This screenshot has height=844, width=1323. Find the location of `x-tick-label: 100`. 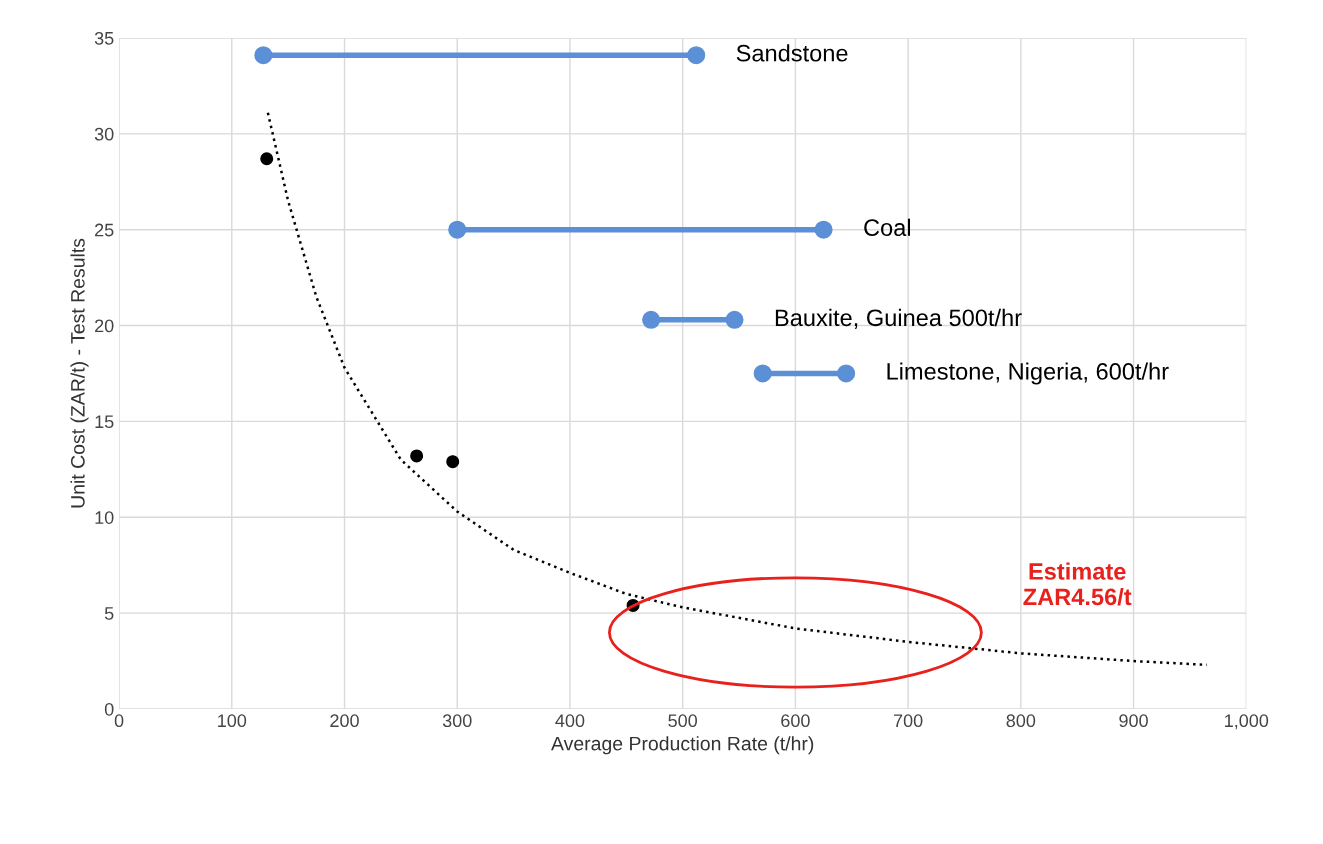

x-tick-label: 100 is located at coordinates (232, 721).